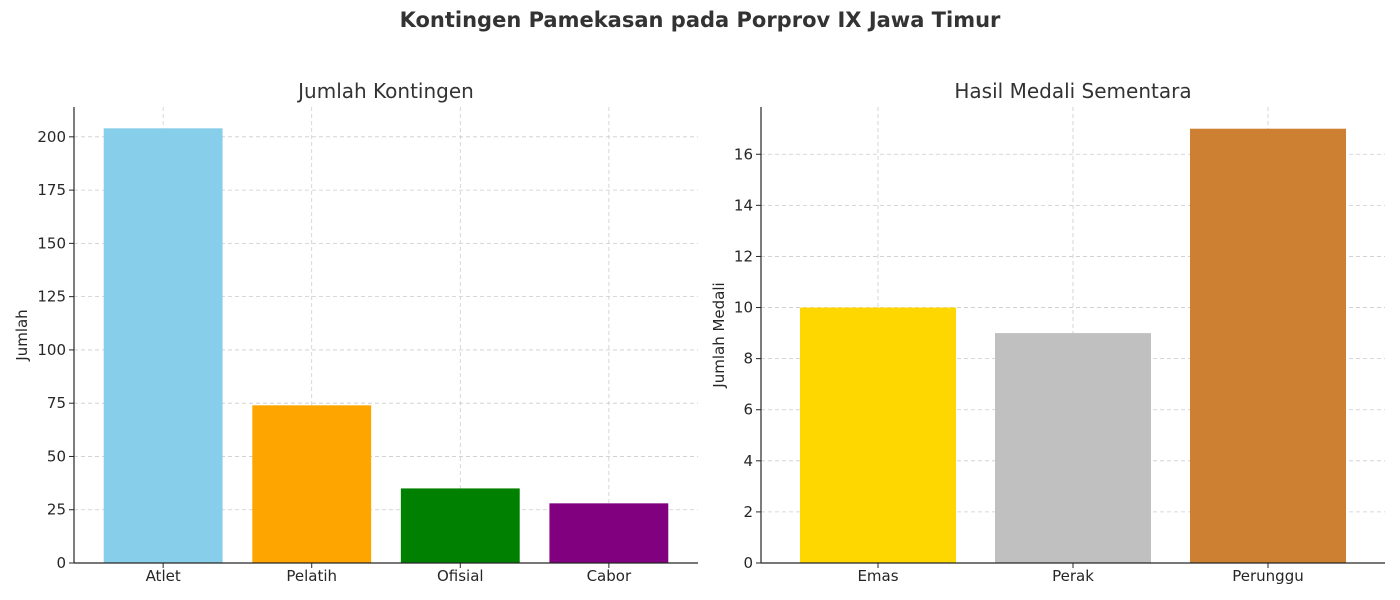  Describe the element at coordinates (56, 510) in the screenshot. I see `chart1-y-tick-label: 25` at that location.